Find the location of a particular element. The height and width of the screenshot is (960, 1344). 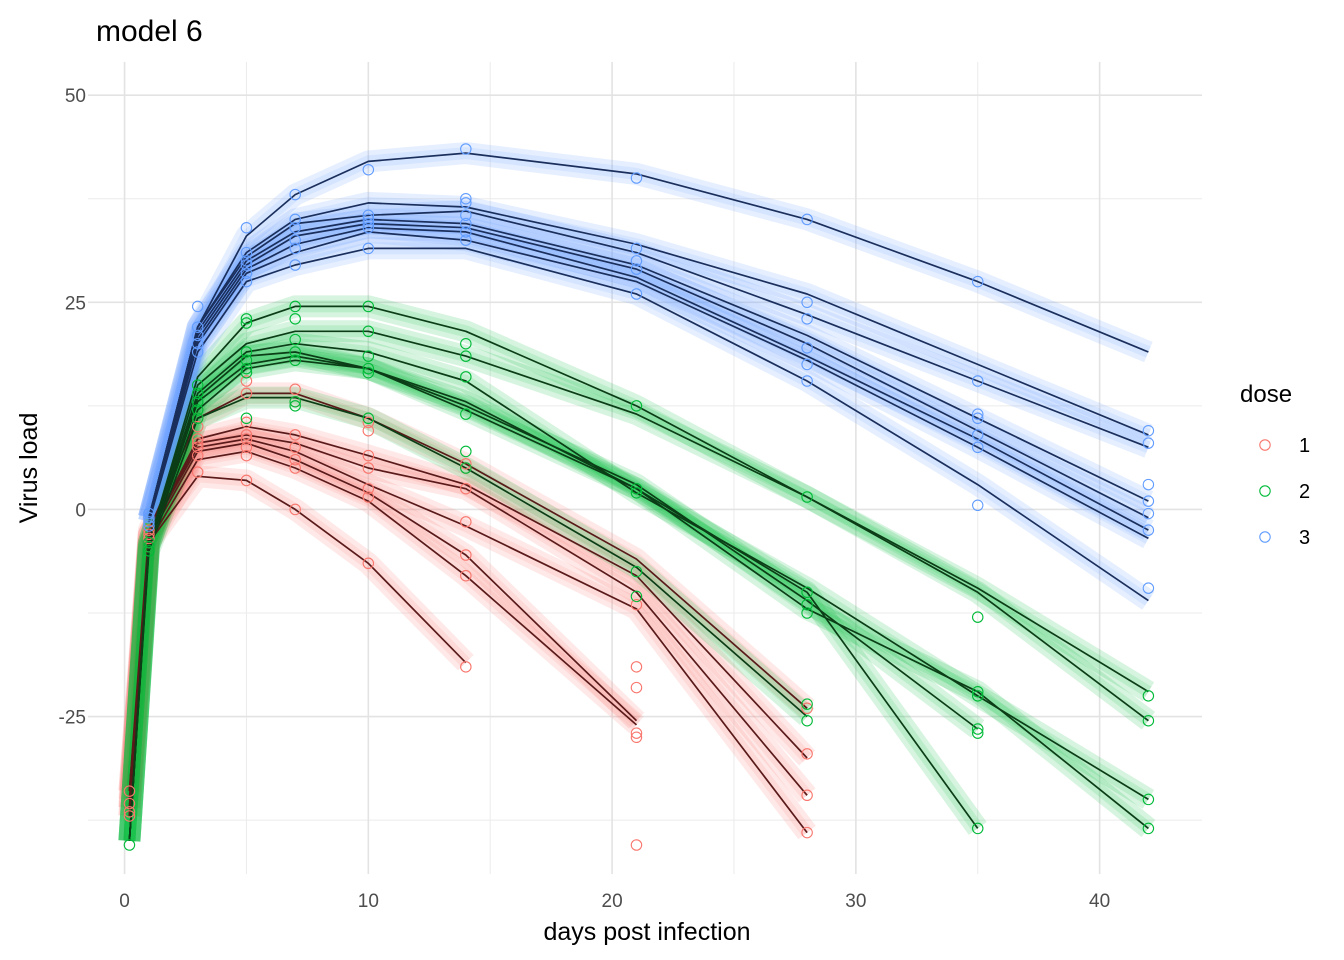

legend-label-dose-1: 1 is located at coordinates (1304, 446).